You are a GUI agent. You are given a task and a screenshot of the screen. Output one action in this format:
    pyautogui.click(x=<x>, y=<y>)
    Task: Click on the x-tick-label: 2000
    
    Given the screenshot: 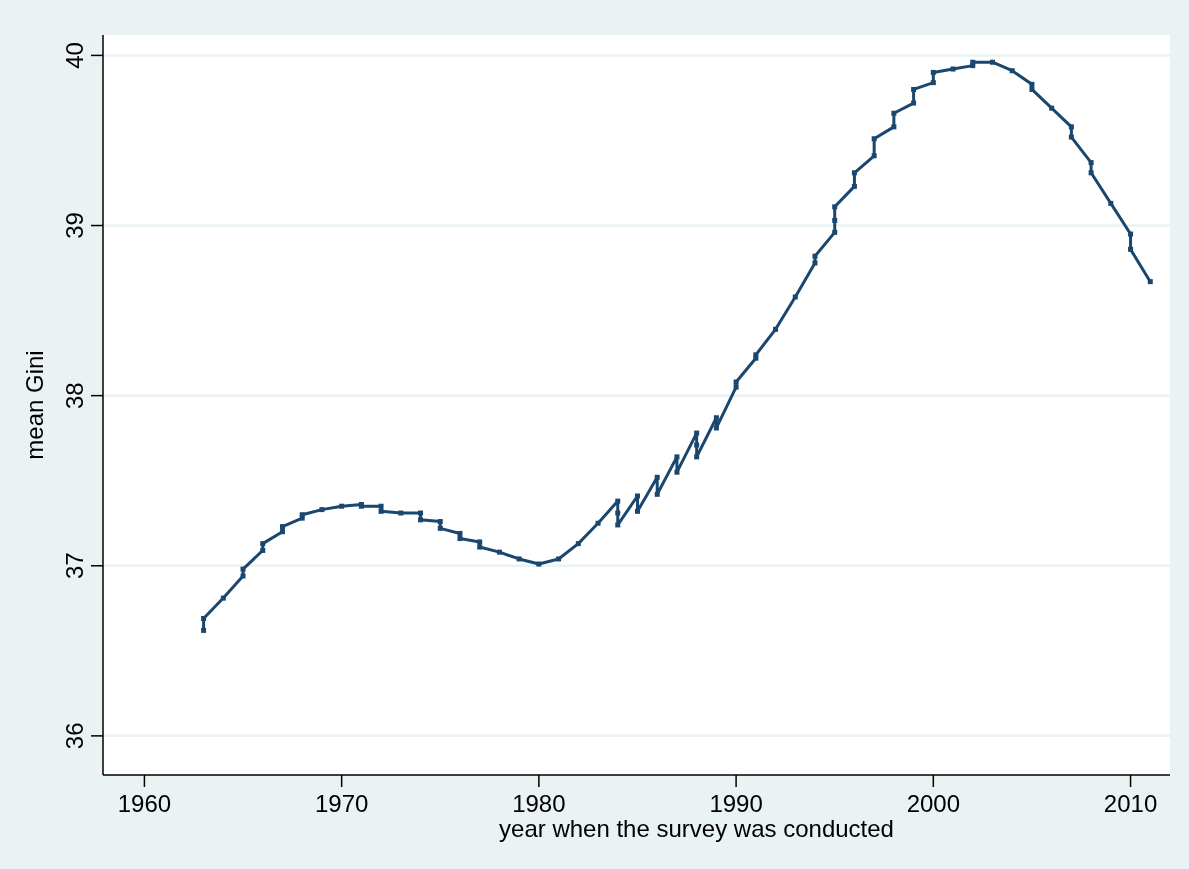 What is the action you would take?
    pyautogui.click(x=933, y=803)
    